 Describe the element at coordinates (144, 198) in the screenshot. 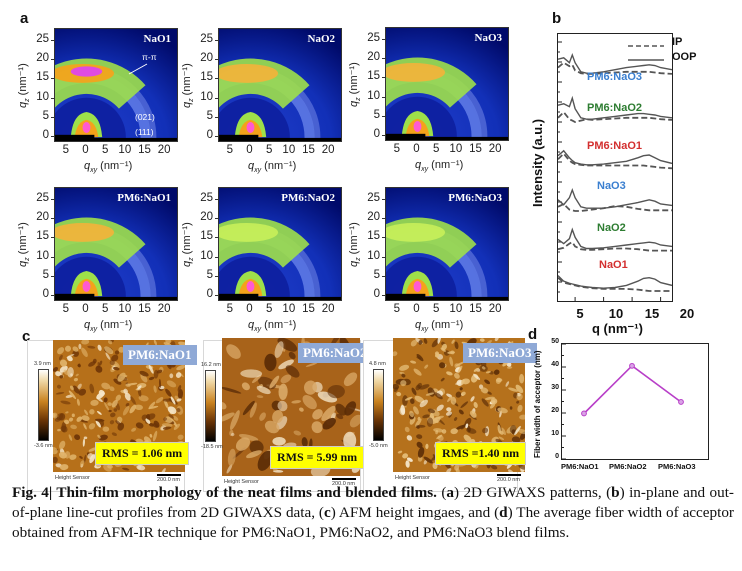

I see `giwaxs-sample-label: PM6:NaO1` at that location.